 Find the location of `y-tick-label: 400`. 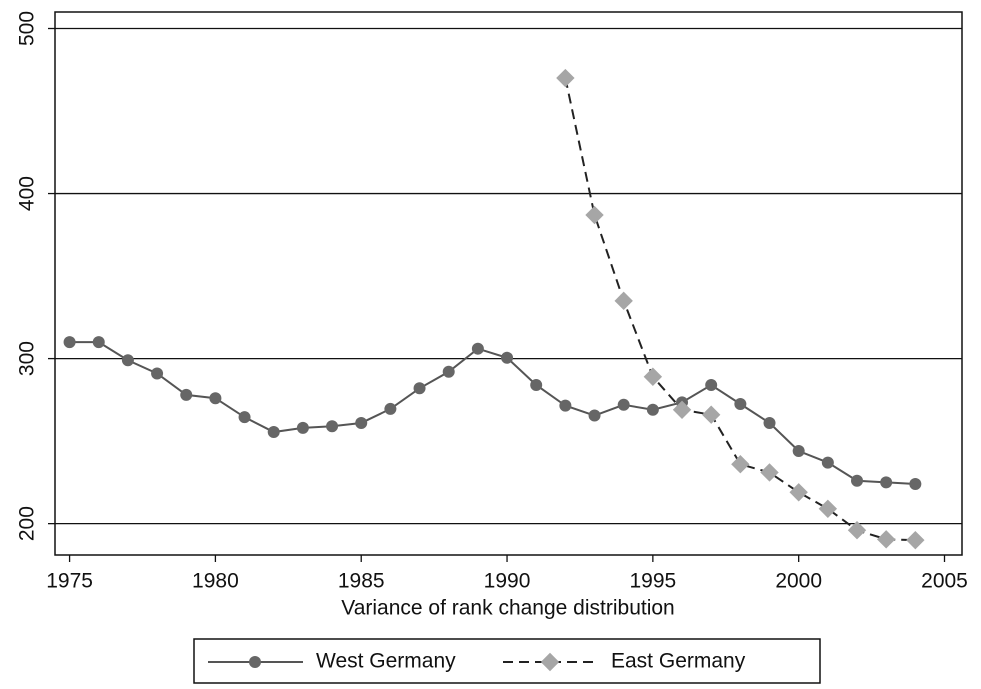

y-tick-label: 400 is located at coordinates (27, 193).